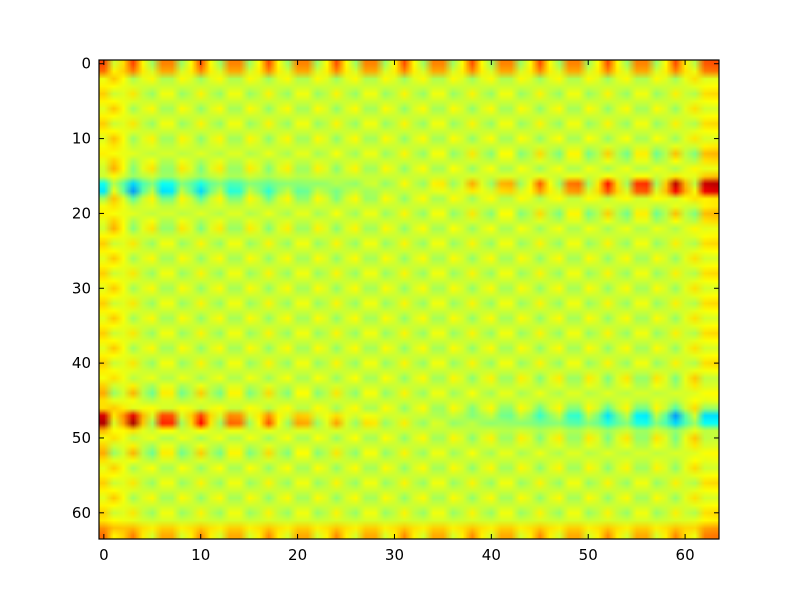  Describe the element at coordinates (81, 213) in the screenshot. I see `y-tick-label: 20` at that location.